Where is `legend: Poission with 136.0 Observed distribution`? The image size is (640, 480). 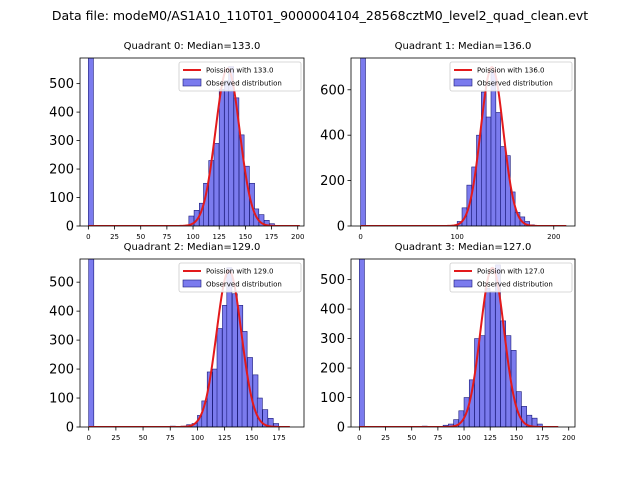 legend: Poission with 136.0 Observed distribution is located at coordinates (511, 76).